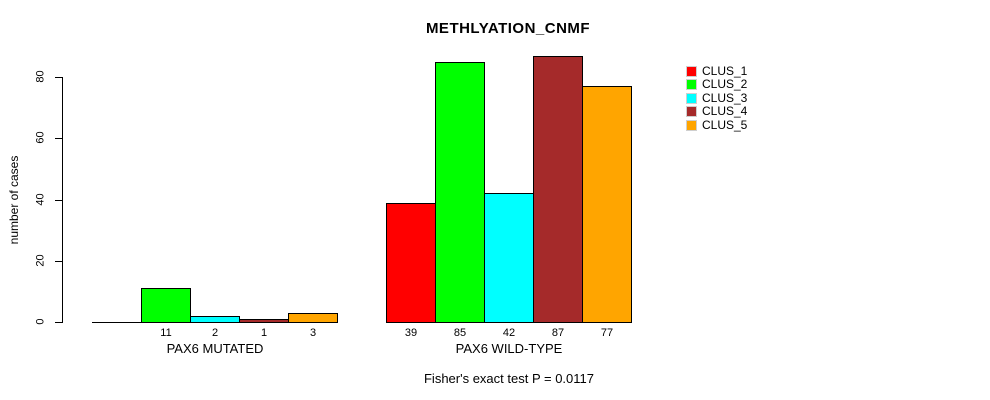 This screenshot has width=990, height=400. I want to click on bar-value-label: 42, so click(509, 333).